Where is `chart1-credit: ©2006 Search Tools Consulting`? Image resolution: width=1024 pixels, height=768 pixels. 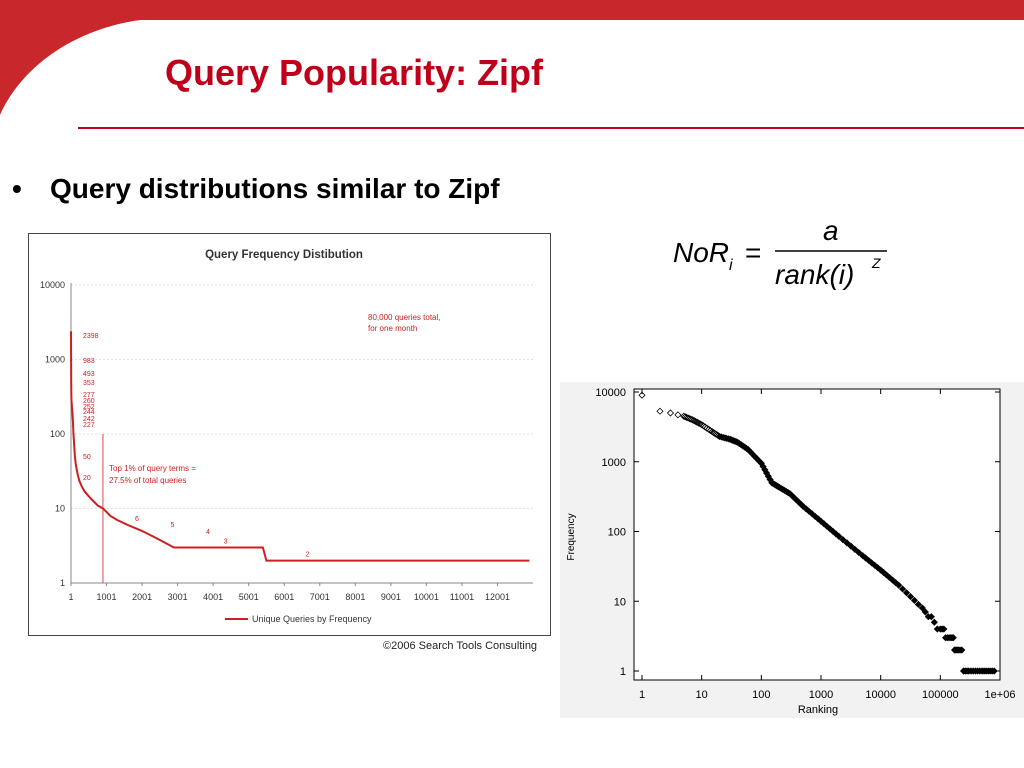
chart1-credit: ©2006 Search Tools Consulting is located at coordinates (460, 646).